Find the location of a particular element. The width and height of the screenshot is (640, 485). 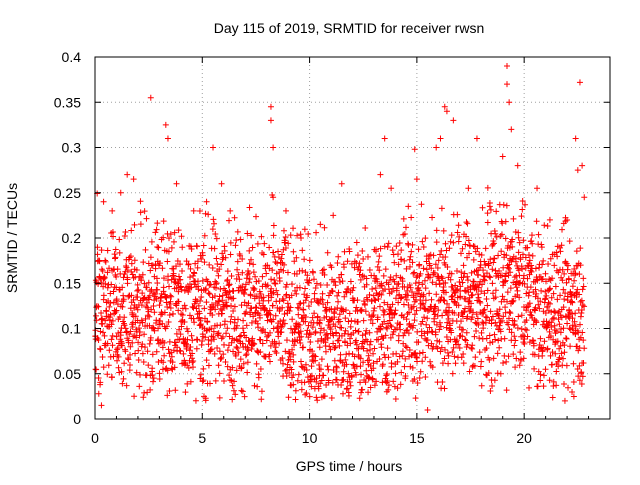

x-tick-label: 5 is located at coordinates (202, 438).